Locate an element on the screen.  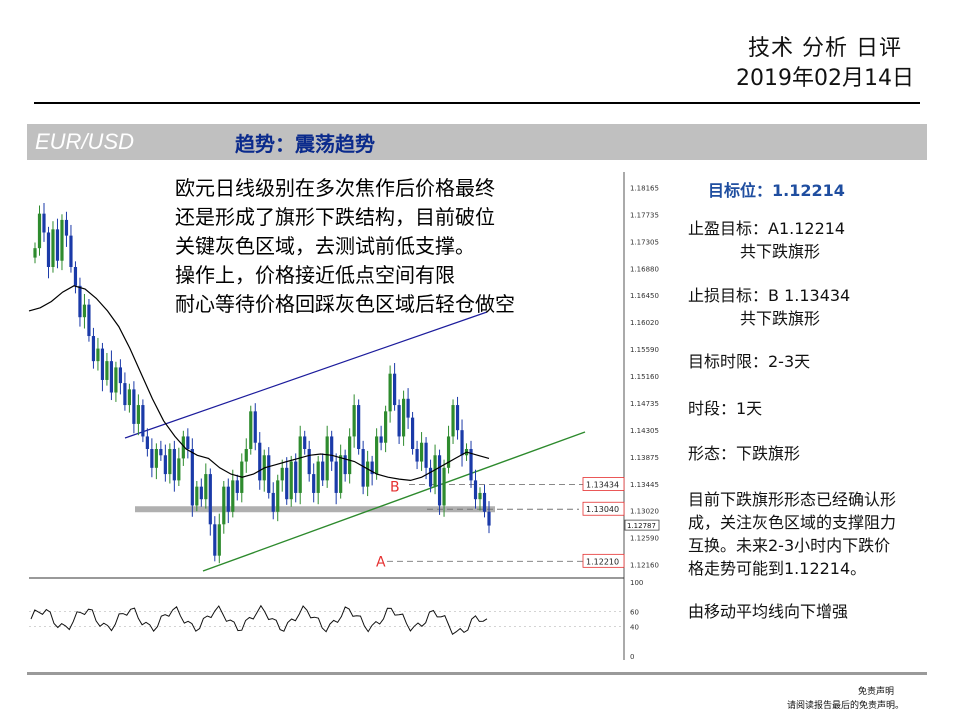
price-tick-label: 1.16450 is located at coordinates (644, 296).